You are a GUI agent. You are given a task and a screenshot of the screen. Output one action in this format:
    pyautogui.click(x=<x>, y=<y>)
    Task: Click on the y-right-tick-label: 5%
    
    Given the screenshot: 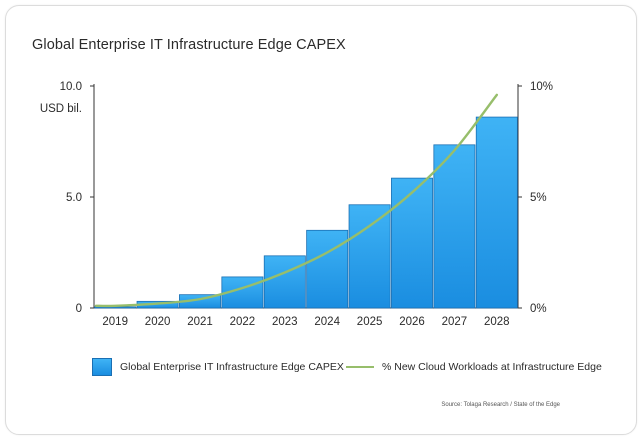 What is the action you would take?
    pyautogui.click(x=538, y=198)
    